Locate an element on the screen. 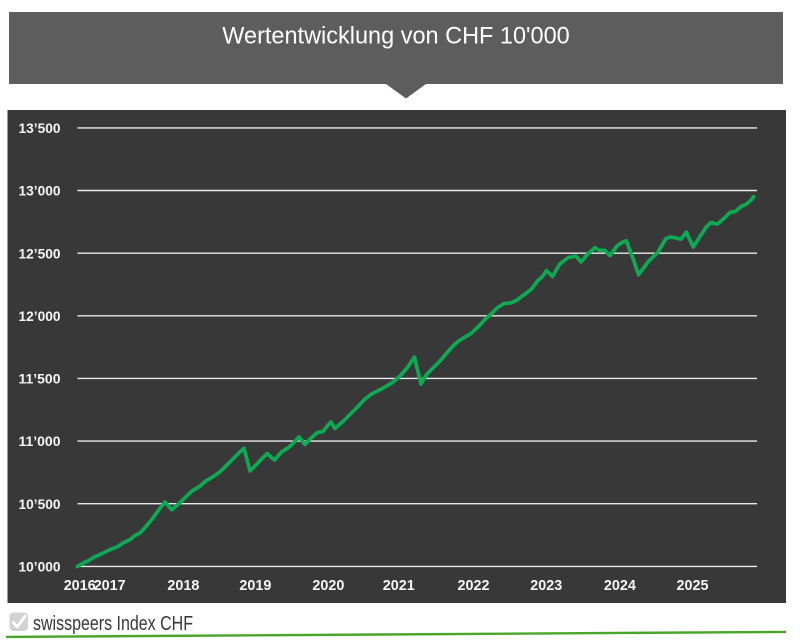 The image size is (800, 644). svg-text: 2016 is located at coordinates (80, 585).